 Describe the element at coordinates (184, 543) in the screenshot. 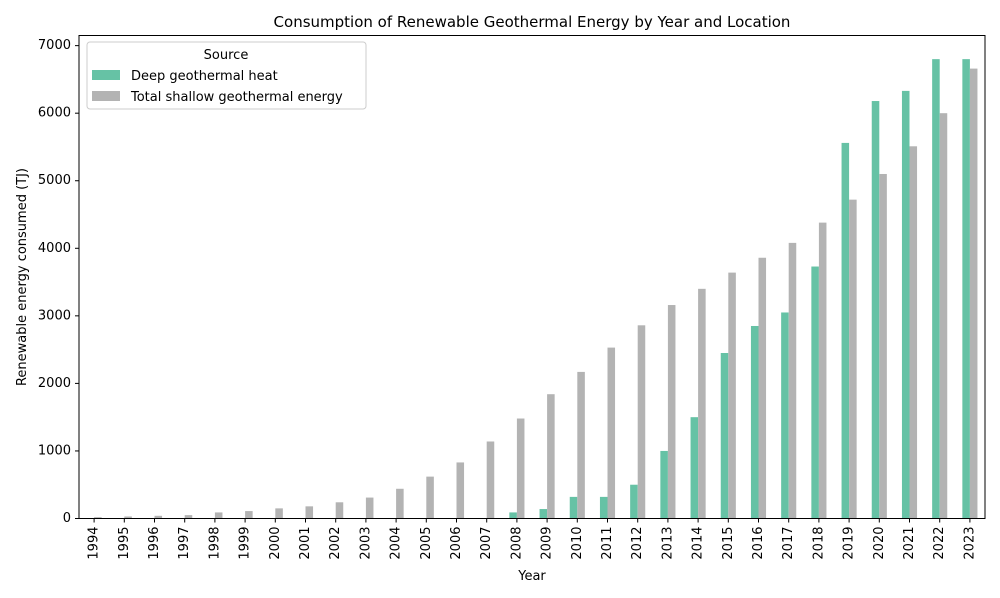

I see `x-tick-label: 1997` at that location.